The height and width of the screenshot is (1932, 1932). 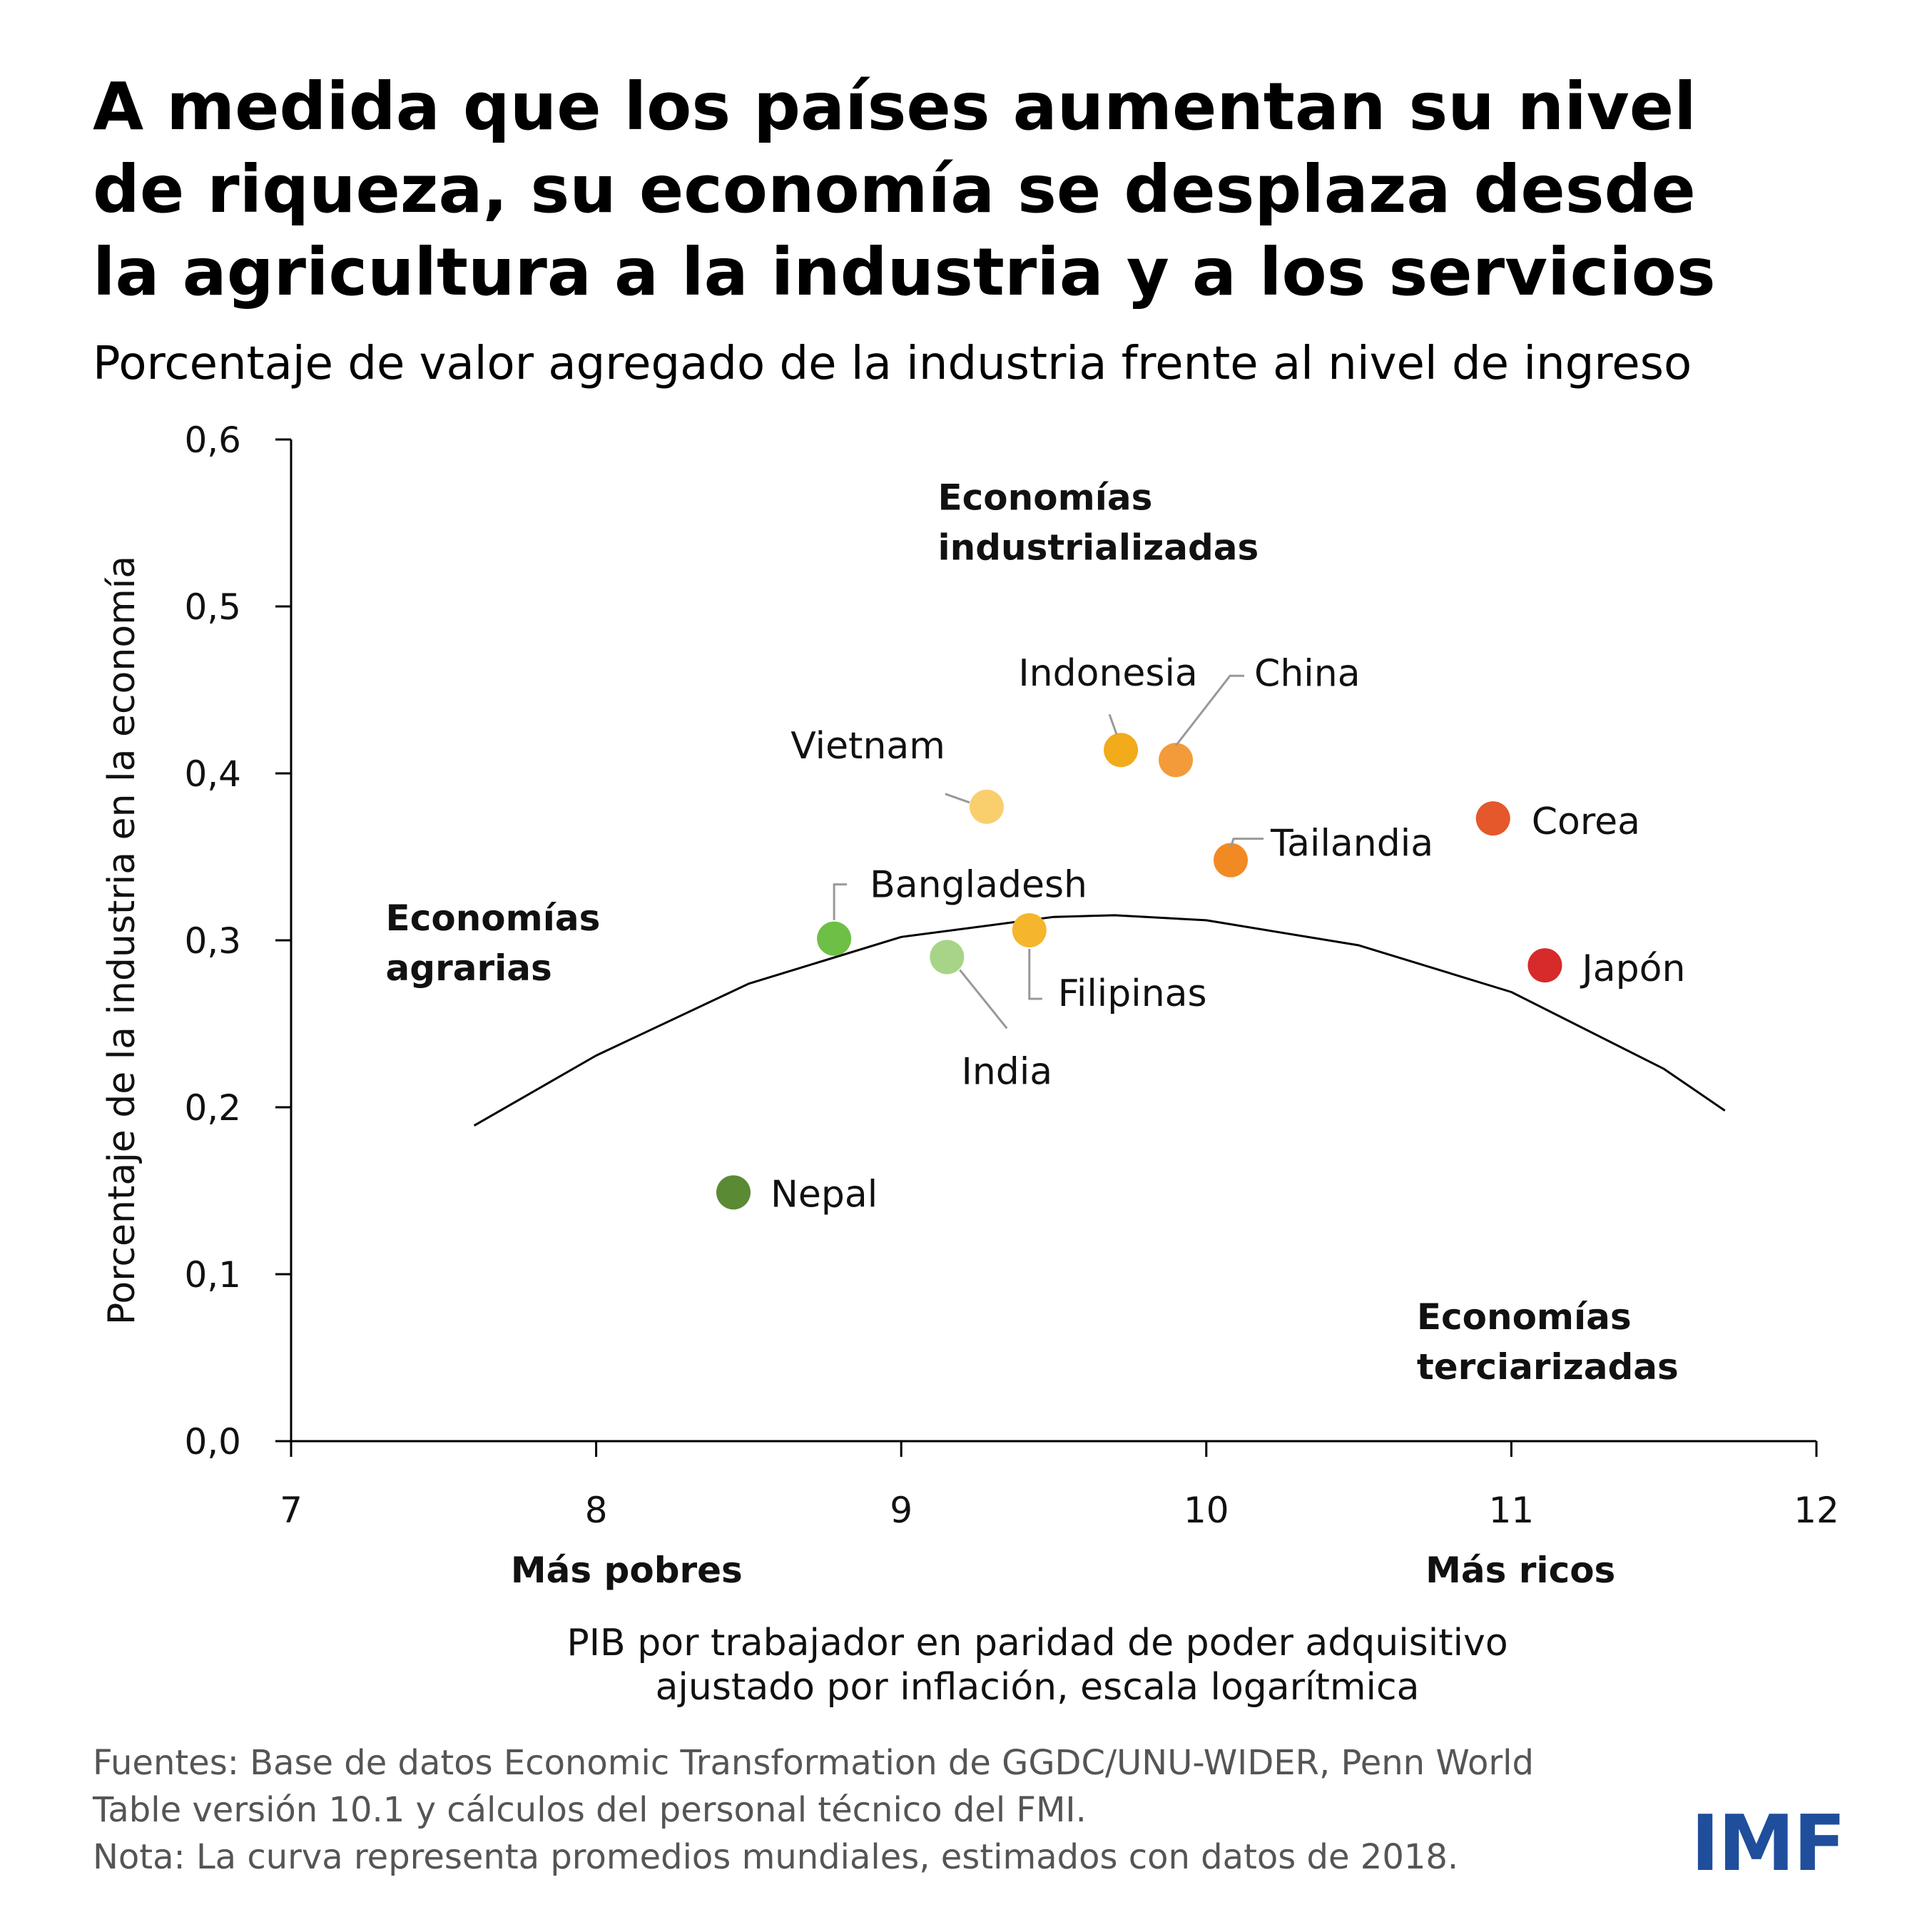 I want to click on trend-curve-layer, so click(x=1099, y=1020).